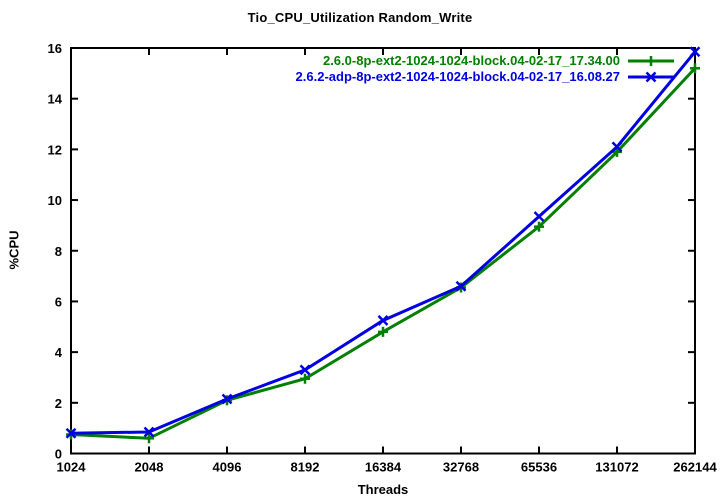  What do you see at coordinates (695, 467) in the screenshot?
I see `x-tick-label: 262144` at bounding box center [695, 467].